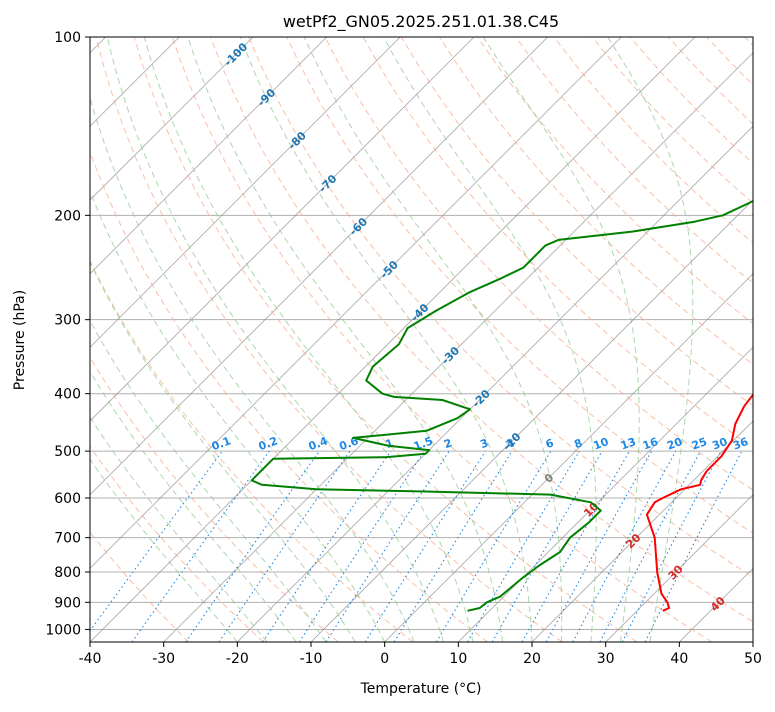 The height and width of the screenshot is (712, 775). I want to click on x-tick-label: 40, so click(679, 659).